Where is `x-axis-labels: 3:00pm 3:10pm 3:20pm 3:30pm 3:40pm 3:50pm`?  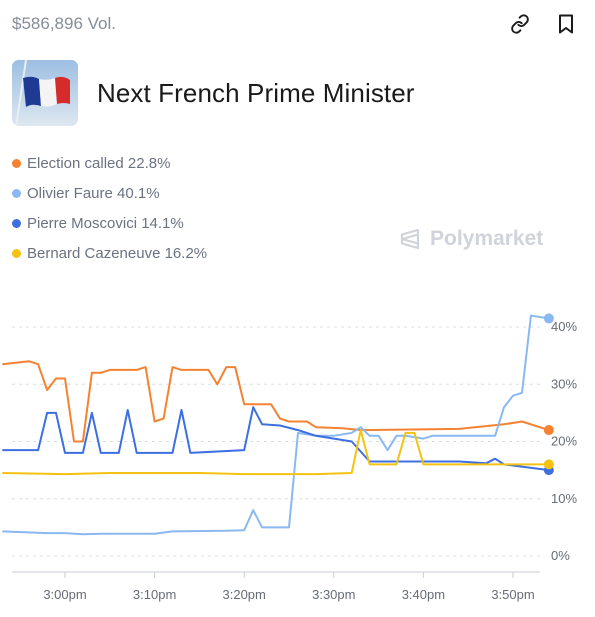
x-axis-labels: 3:00pm 3:10pm 3:20pm 3:30pm 3:40pm 3:50pm is located at coordinates (276, 586).